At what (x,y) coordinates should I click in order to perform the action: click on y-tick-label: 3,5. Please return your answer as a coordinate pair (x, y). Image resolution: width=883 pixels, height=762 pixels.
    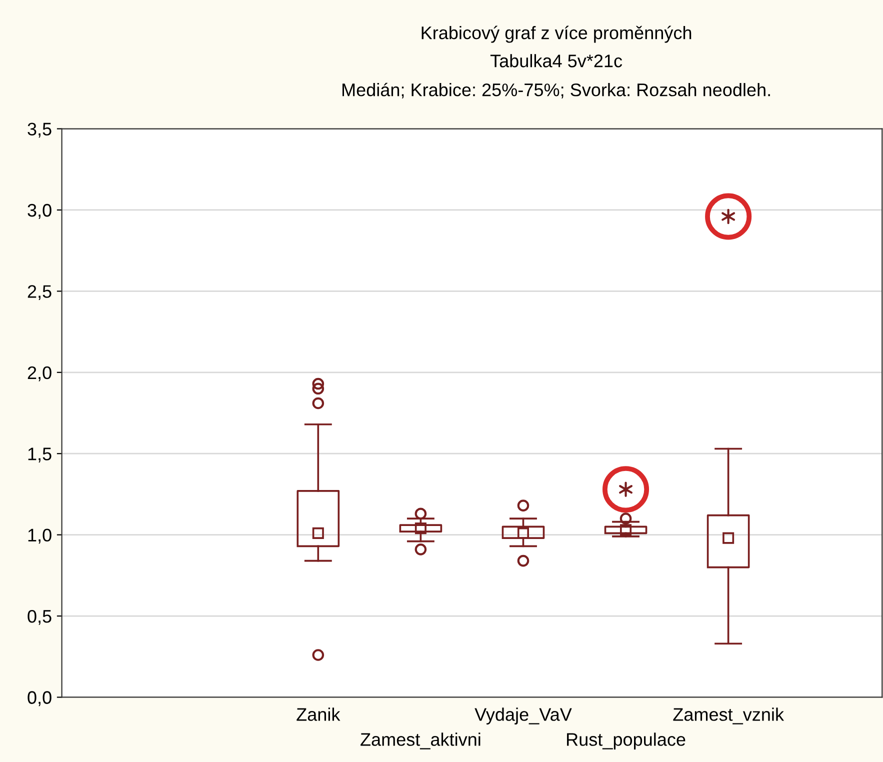
    Looking at the image, I should click on (40, 130).